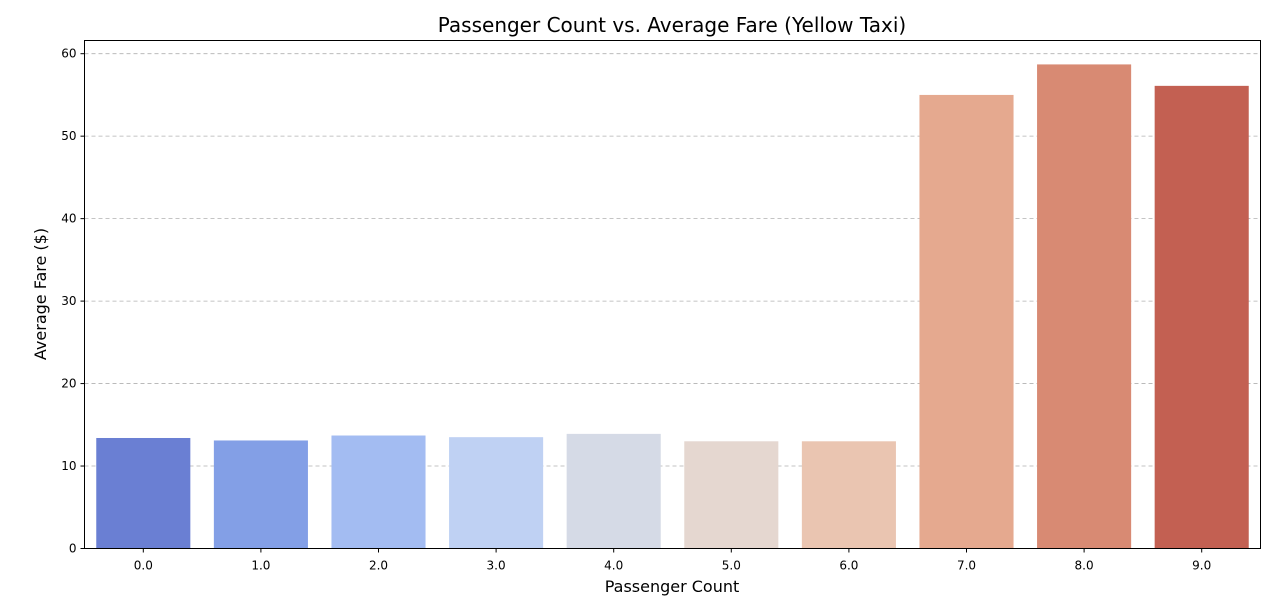 This screenshot has height=612, width=1280. I want to click on y-axis-ticks: 0 10 20 30 40 50 60, so click(73, 301).